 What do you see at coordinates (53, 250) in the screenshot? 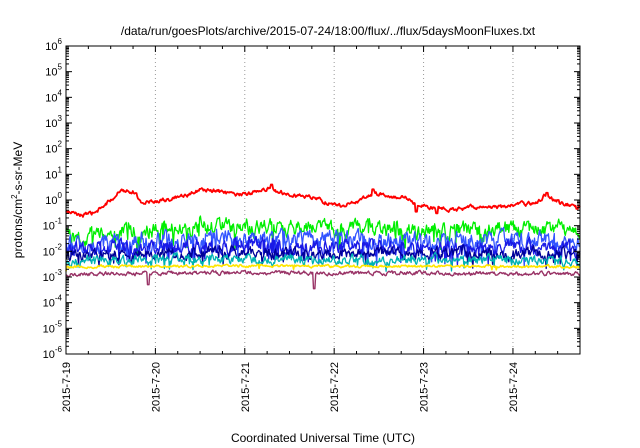
I see `y-tick-label: 10⁻²` at bounding box center [53, 250].